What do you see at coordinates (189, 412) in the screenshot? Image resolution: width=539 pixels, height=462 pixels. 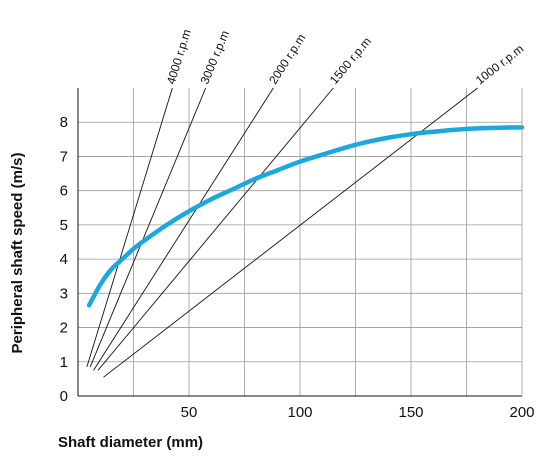 I see `x-tick-label: 50` at bounding box center [189, 412].